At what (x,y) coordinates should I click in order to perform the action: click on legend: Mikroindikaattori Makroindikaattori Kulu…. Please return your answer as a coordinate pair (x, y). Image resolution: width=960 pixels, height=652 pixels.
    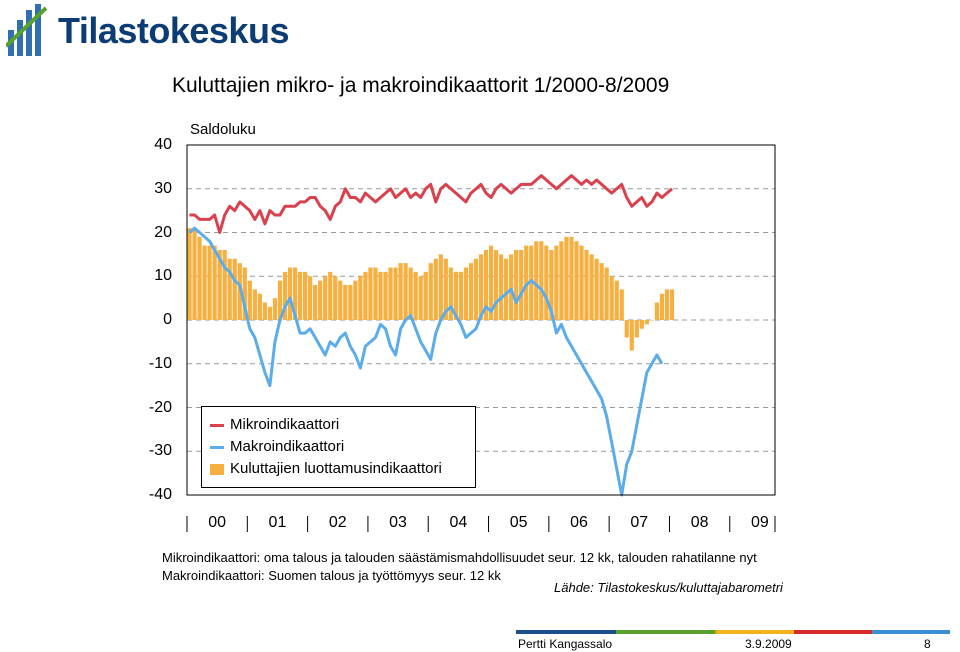
    Looking at the image, I should click on (338, 447).